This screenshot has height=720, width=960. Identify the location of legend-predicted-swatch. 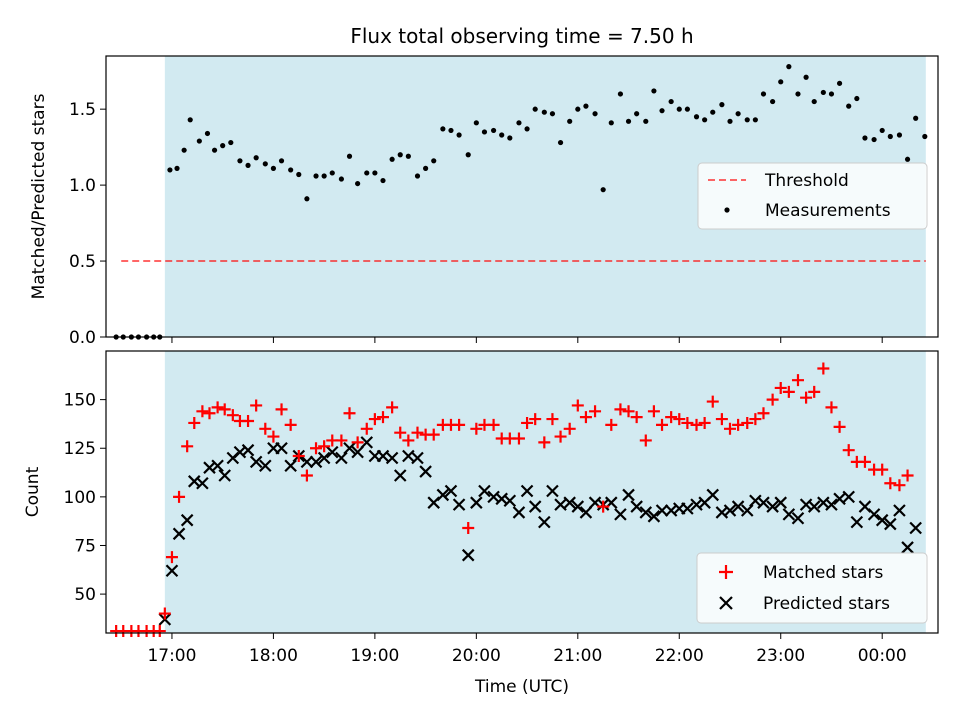
(726, 603).